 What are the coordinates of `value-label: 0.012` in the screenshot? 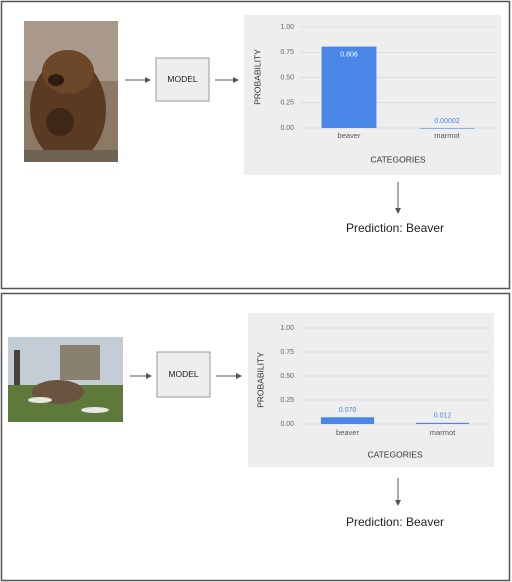 It's located at (443, 416).